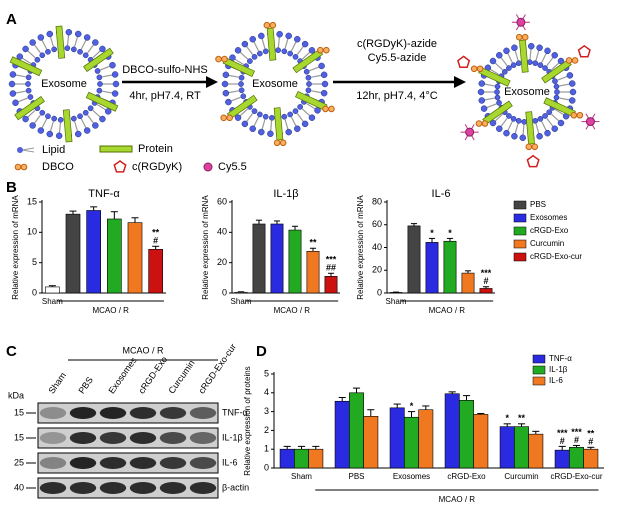  I want to click on row-label: IL-6, so click(230, 462).